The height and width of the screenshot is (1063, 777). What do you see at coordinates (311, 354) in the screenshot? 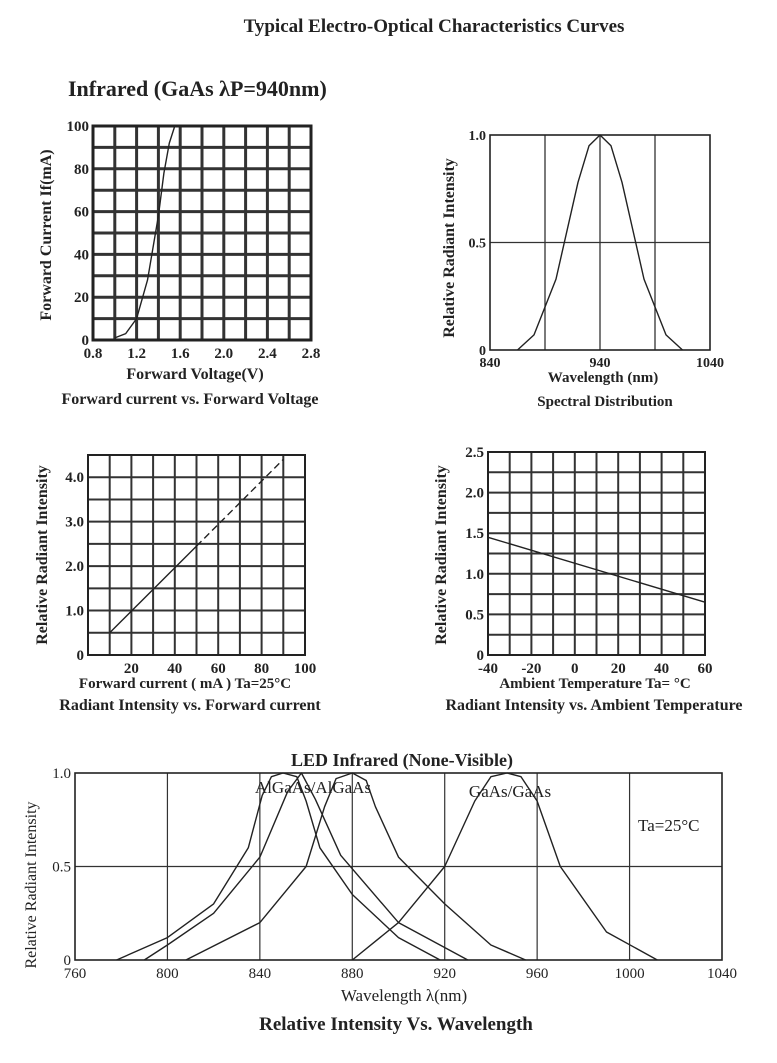
I see `x-tick-label: 2.8` at bounding box center [311, 354].